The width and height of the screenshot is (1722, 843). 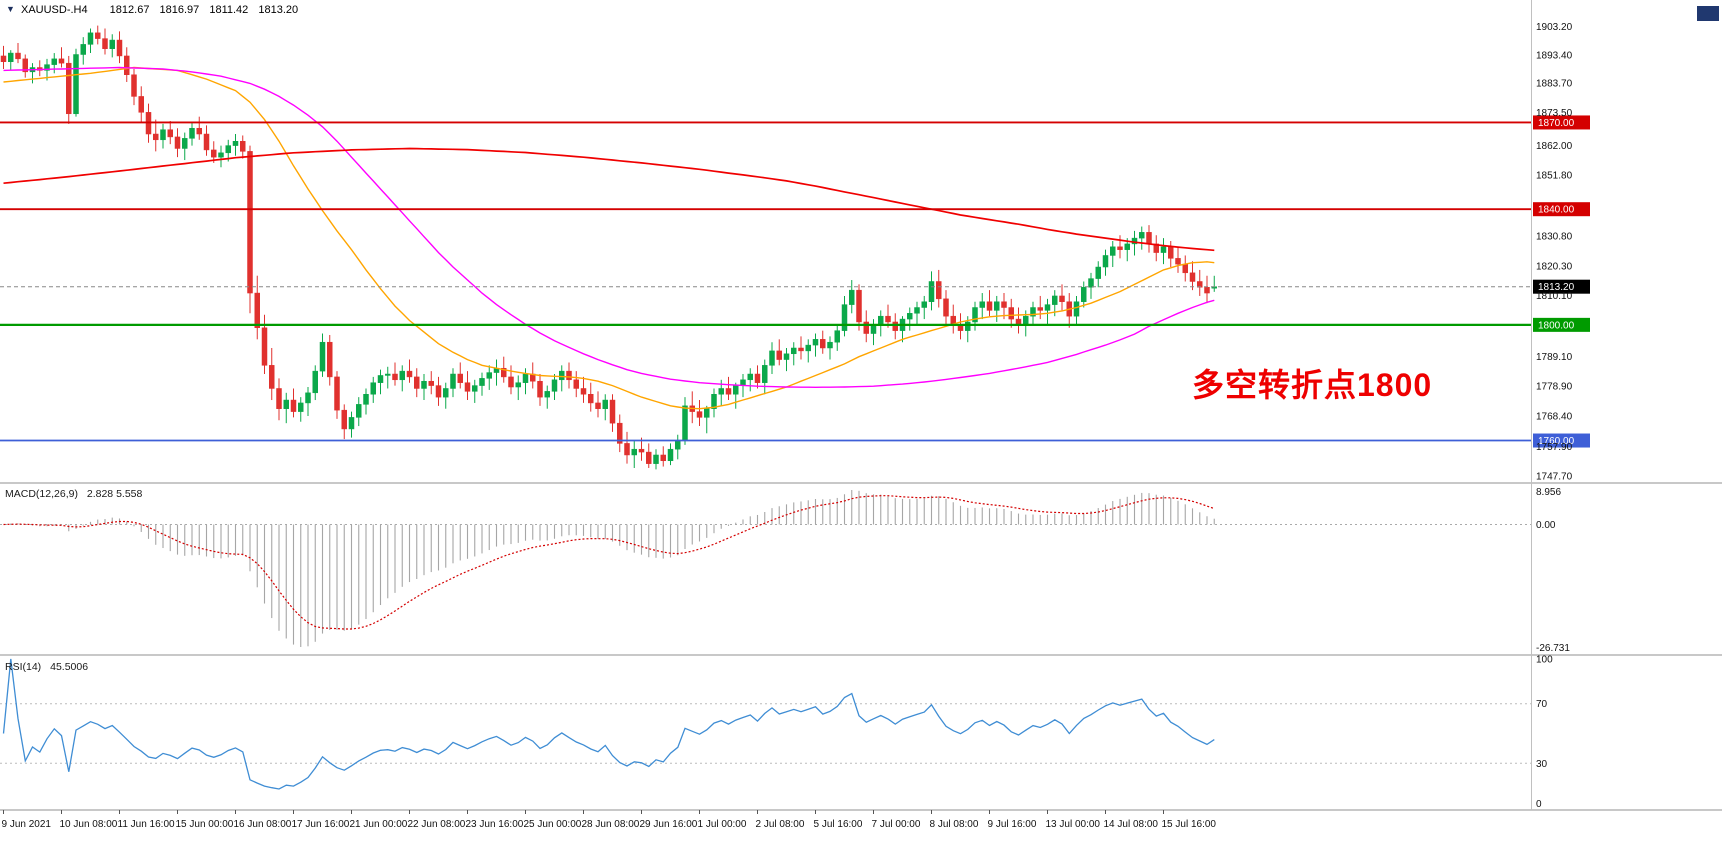 I want to click on ohlc-close: 1813.20, so click(x=278, y=10).